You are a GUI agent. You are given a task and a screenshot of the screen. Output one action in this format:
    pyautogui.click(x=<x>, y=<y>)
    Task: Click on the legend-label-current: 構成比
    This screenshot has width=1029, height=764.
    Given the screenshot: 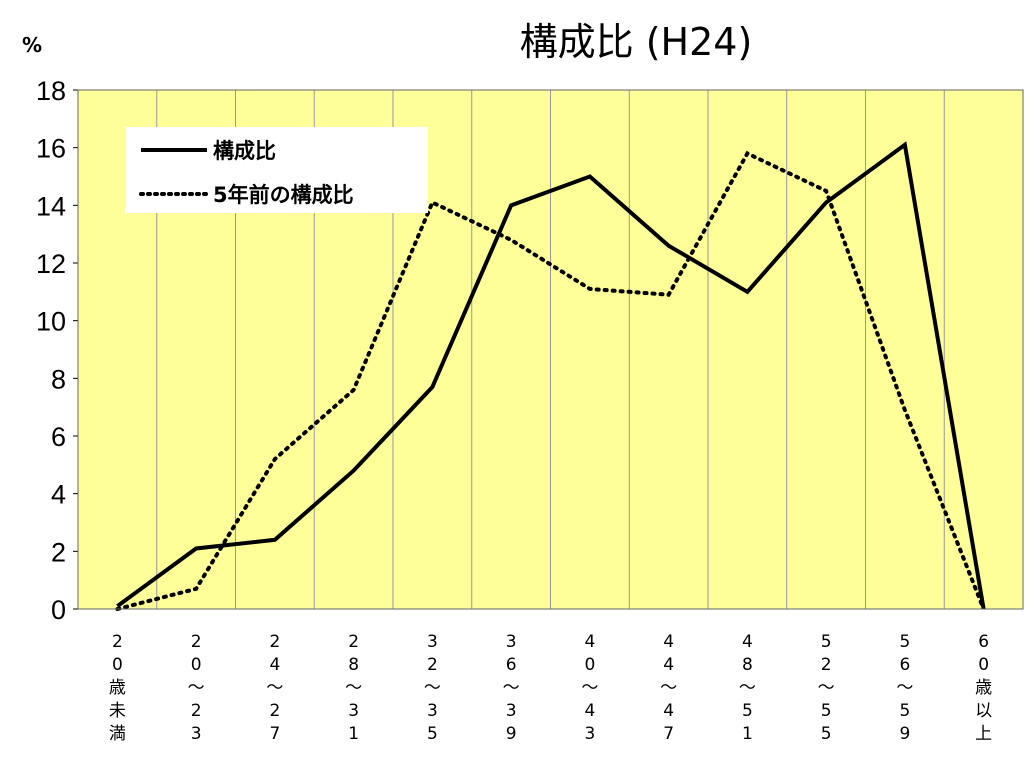 What is the action you would take?
    pyautogui.click(x=244, y=151)
    